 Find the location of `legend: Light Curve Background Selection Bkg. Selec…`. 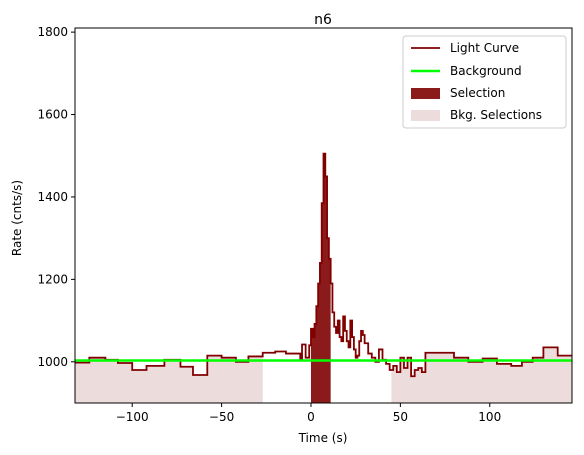

legend: Light Curve Background Selection Bkg. Selec… is located at coordinates (484, 82).